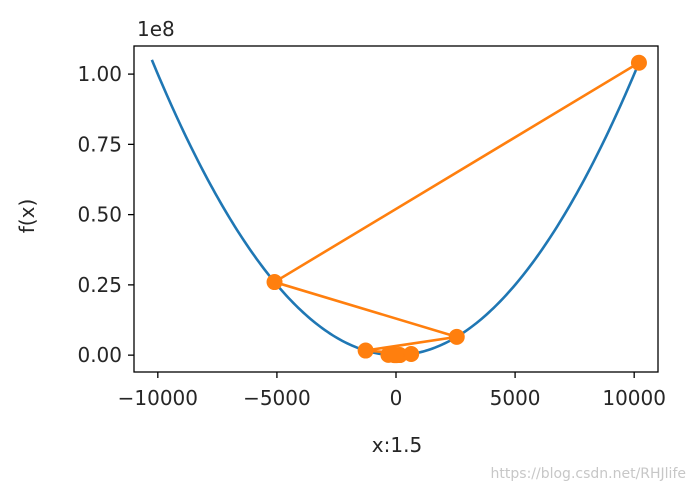  What do you see at coordinates (634, 398) in the screenshot?
I see `x-tick-label: 10000` at bounding box center [634, 398].